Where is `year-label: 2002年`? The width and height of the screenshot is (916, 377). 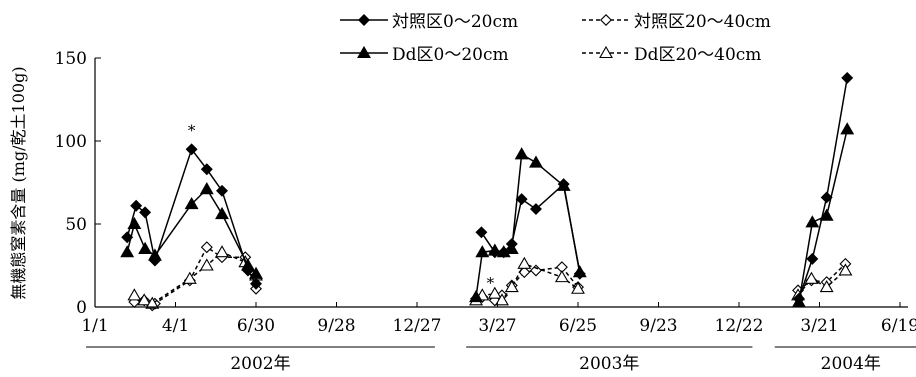 year-label: 2002年 is located at coordinates (260, 364).